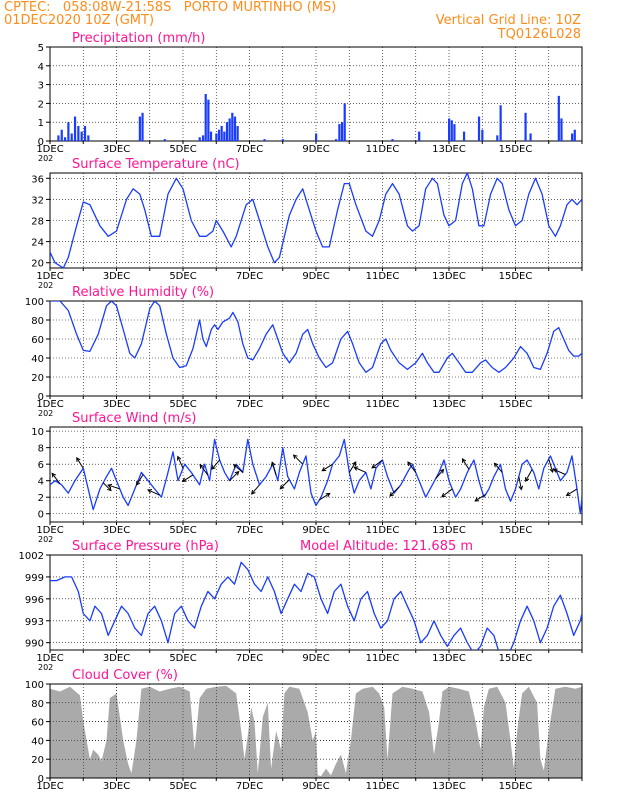  I want to click on header-date: 01DEC2020 10Z (GMT), so click(79, 20).